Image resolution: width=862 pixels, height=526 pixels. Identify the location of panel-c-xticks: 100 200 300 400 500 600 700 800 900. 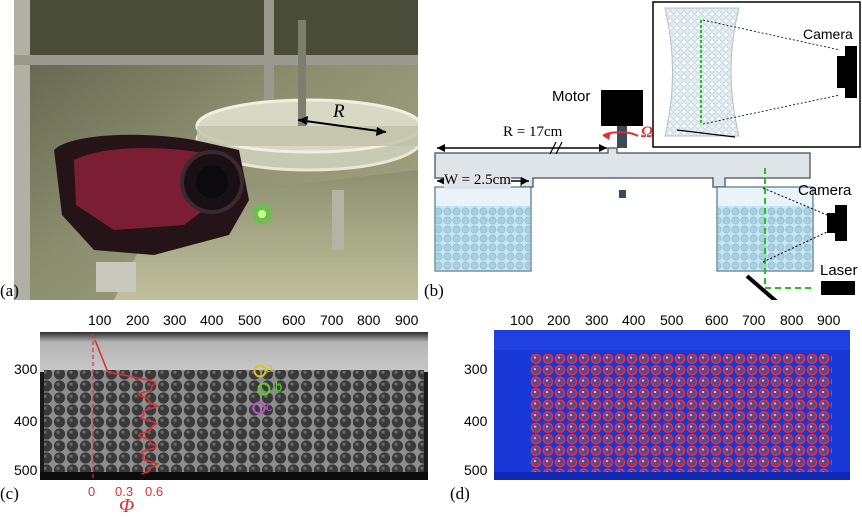
(215, 322).